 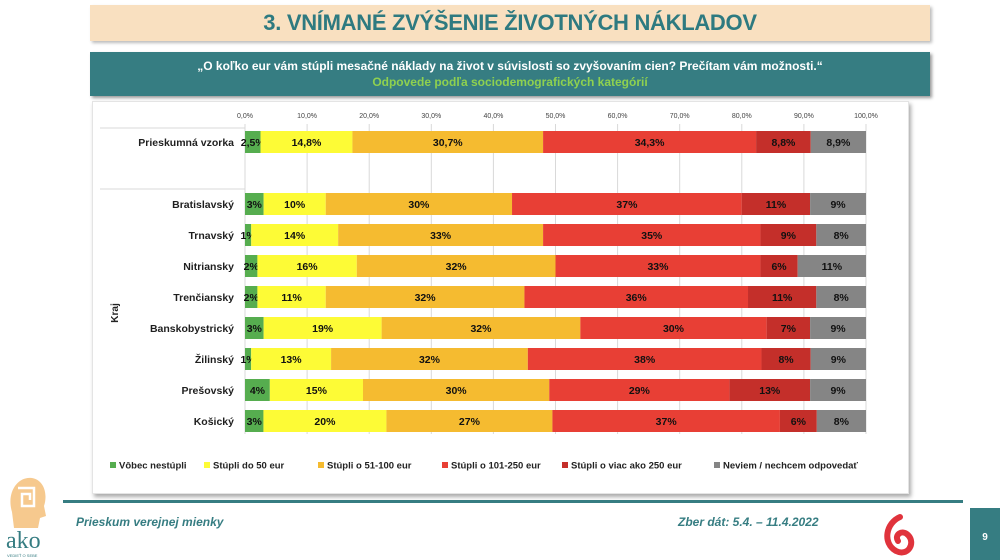 I want to click on x-tick-label: 60,0%, so click(x=618, y=116).